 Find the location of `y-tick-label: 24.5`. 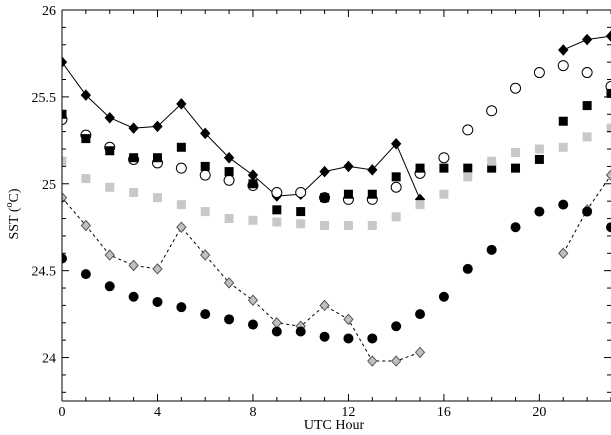

y-tick-label: 24.5 is located at coordinates (44, 272).